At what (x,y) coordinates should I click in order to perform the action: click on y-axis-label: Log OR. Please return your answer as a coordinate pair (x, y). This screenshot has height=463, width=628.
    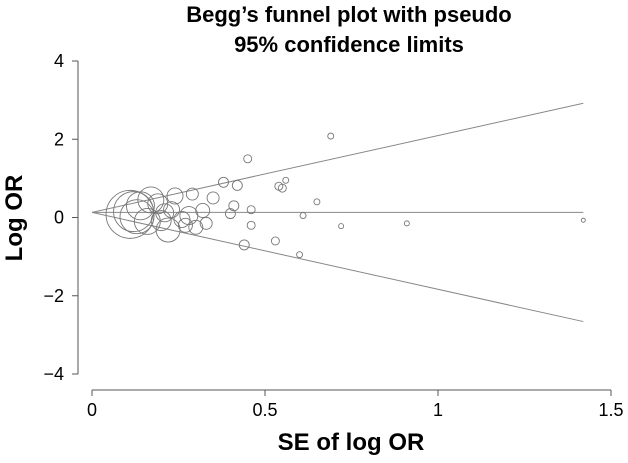
    Looking at the image, I should click on (14, 218).